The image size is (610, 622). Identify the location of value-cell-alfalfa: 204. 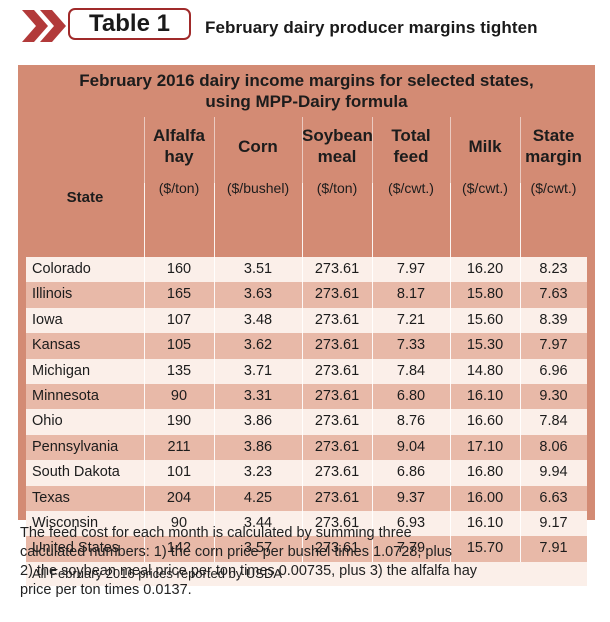
(179, 498).